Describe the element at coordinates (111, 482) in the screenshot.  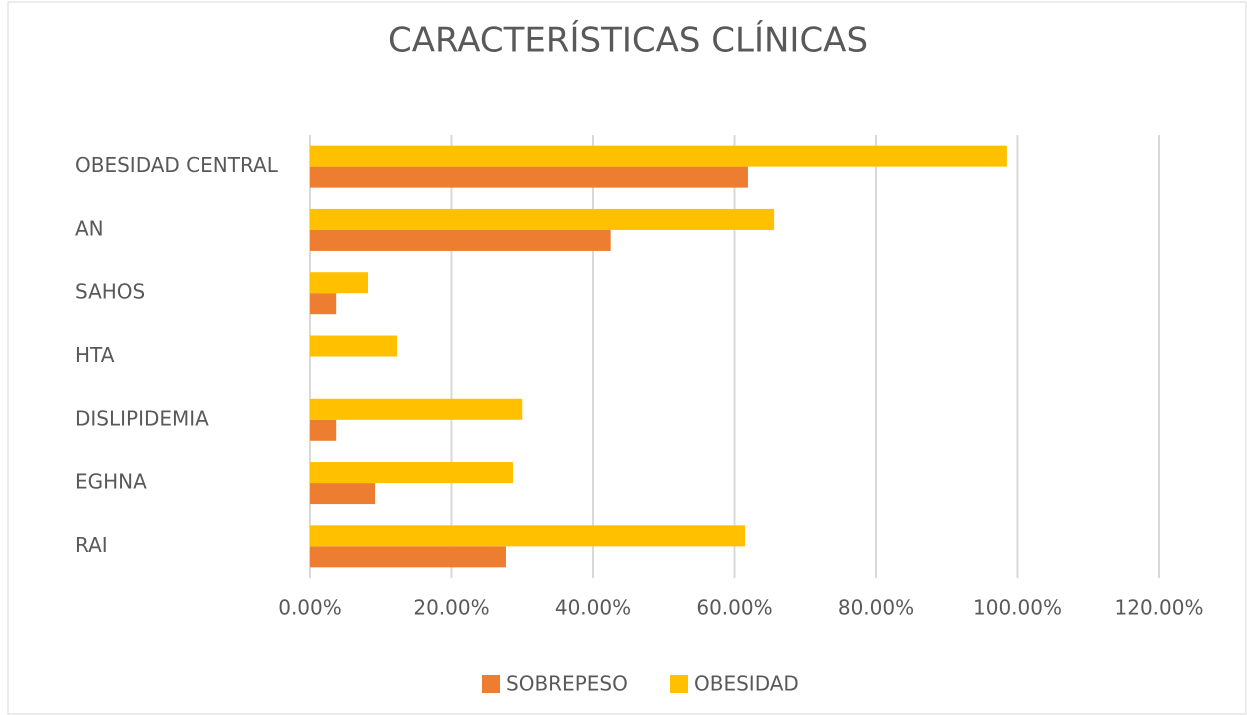
I see `y-tick-label: EGHNA` at that location.